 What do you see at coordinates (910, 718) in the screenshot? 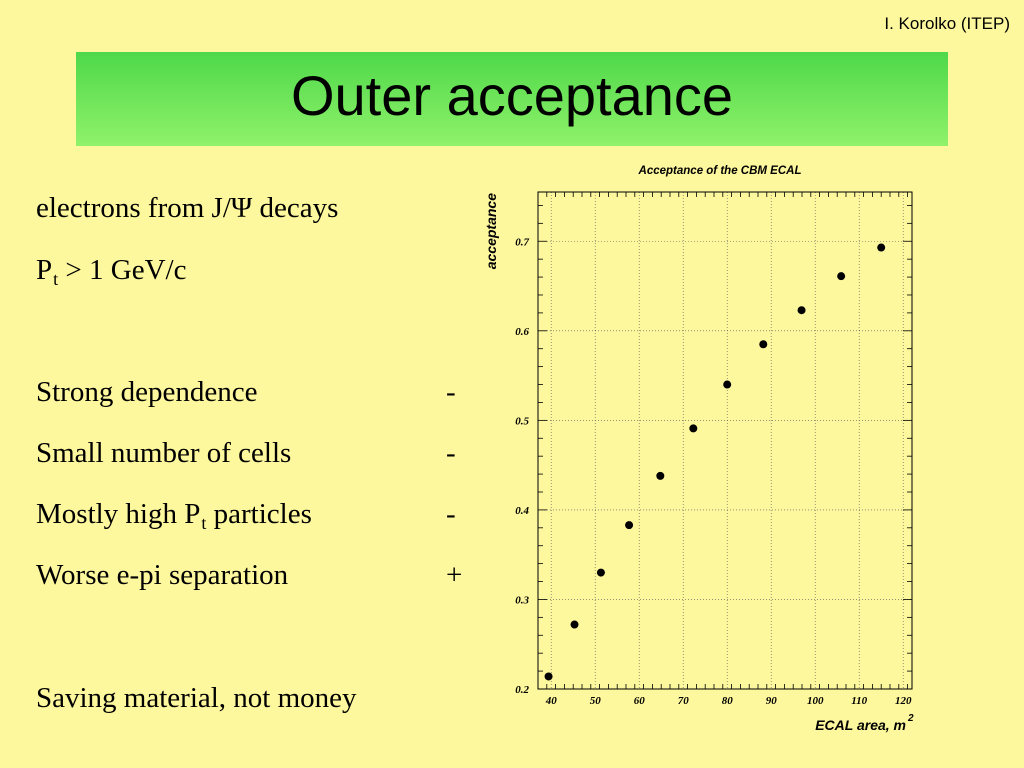
I see `x-axis-label-sup: 2` at bounding box center [910, 718].